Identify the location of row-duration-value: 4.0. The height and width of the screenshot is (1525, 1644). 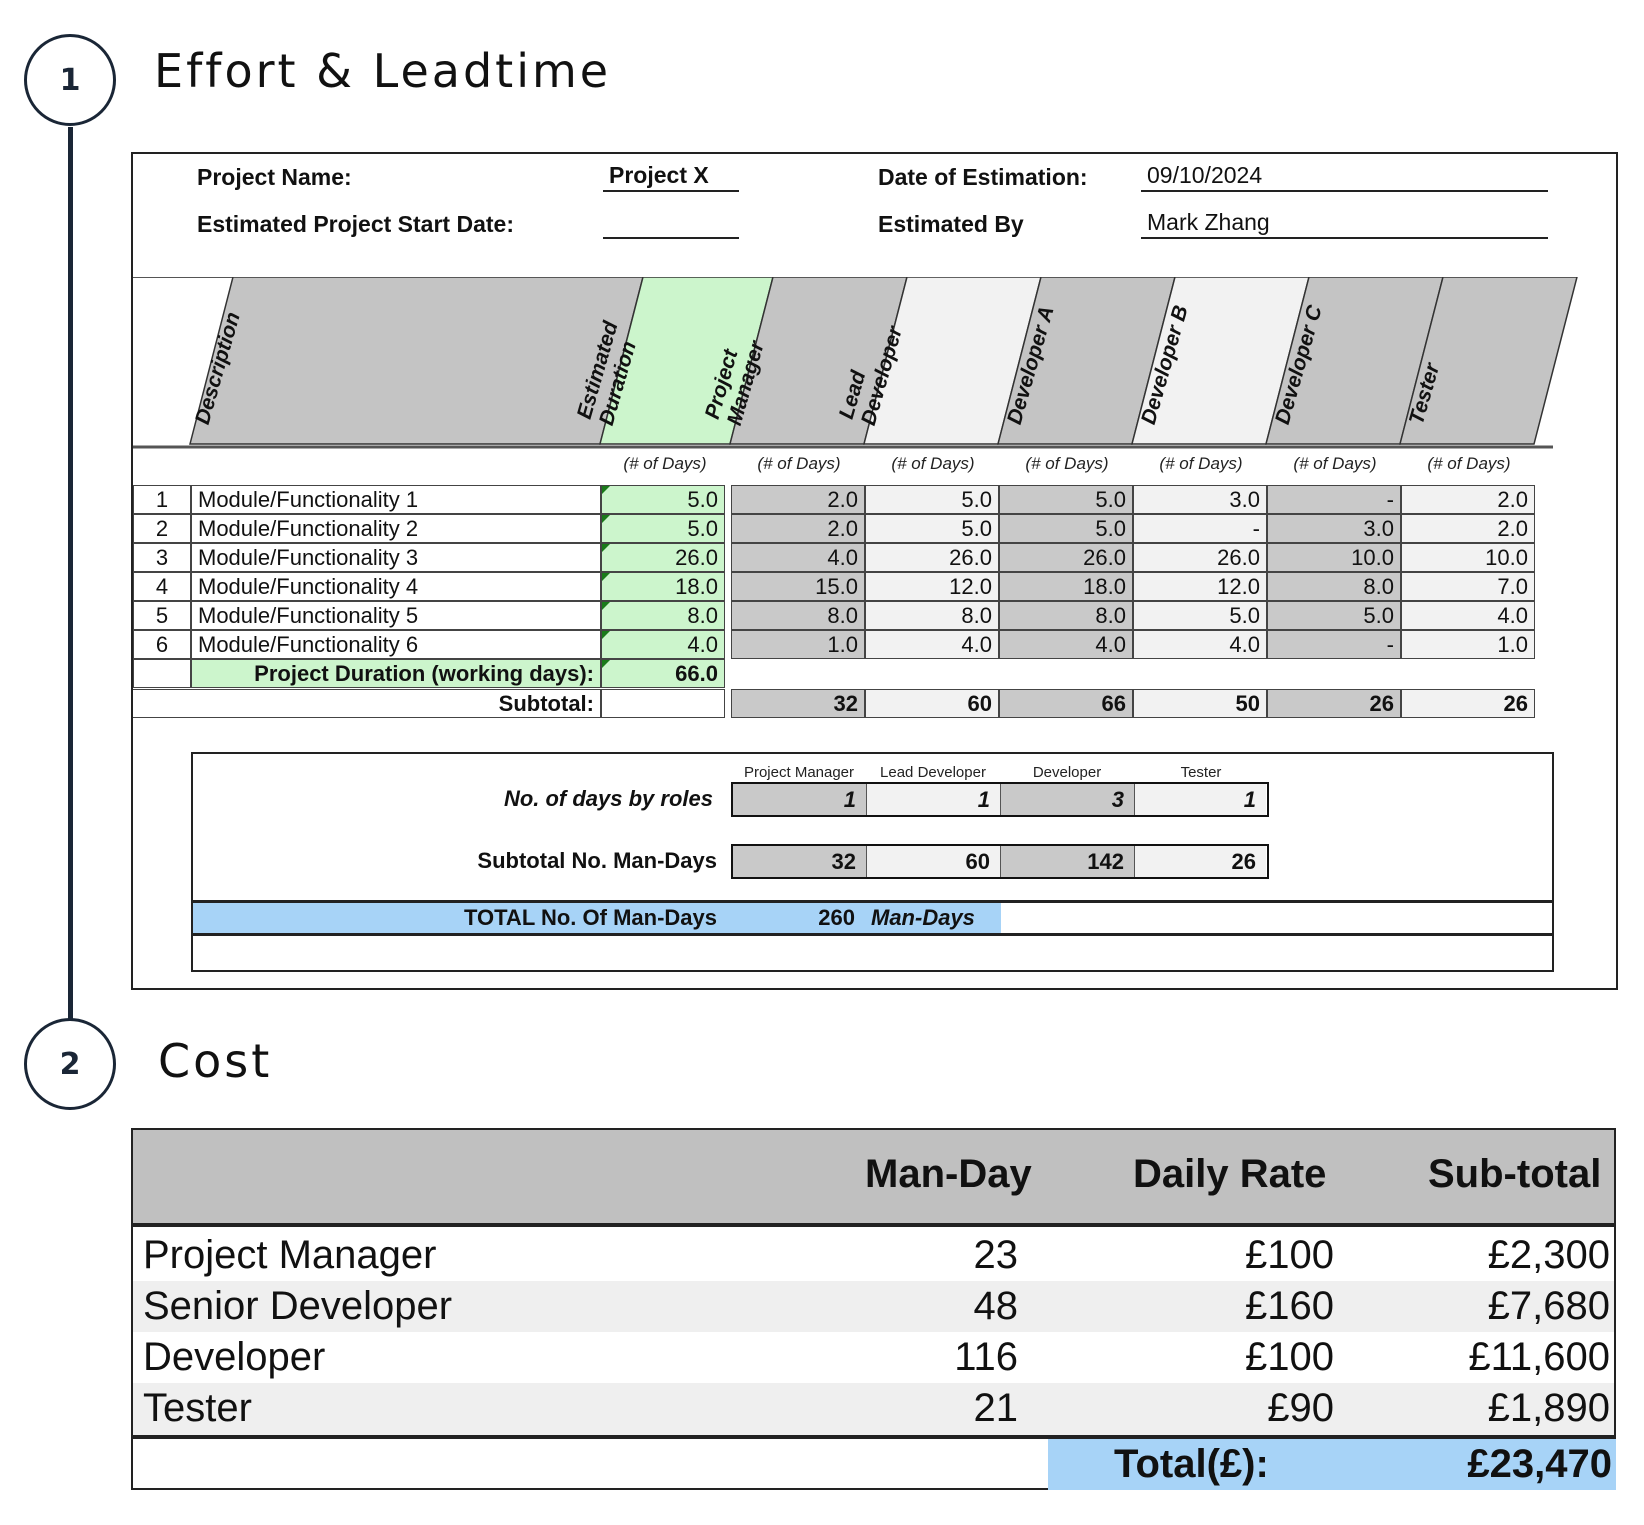
(702, 644).